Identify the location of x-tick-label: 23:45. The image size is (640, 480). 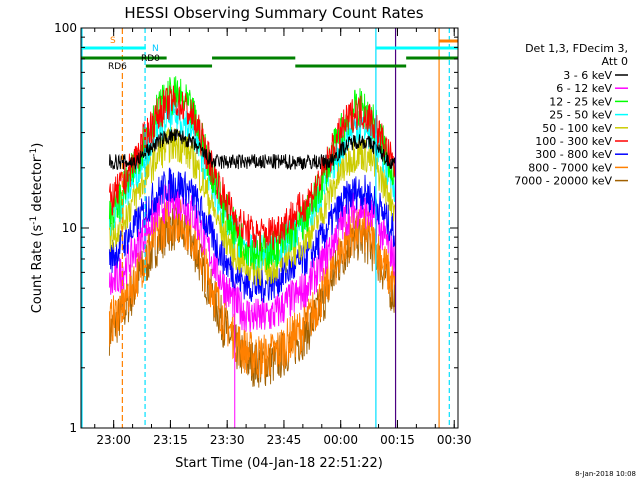
(284, 440).